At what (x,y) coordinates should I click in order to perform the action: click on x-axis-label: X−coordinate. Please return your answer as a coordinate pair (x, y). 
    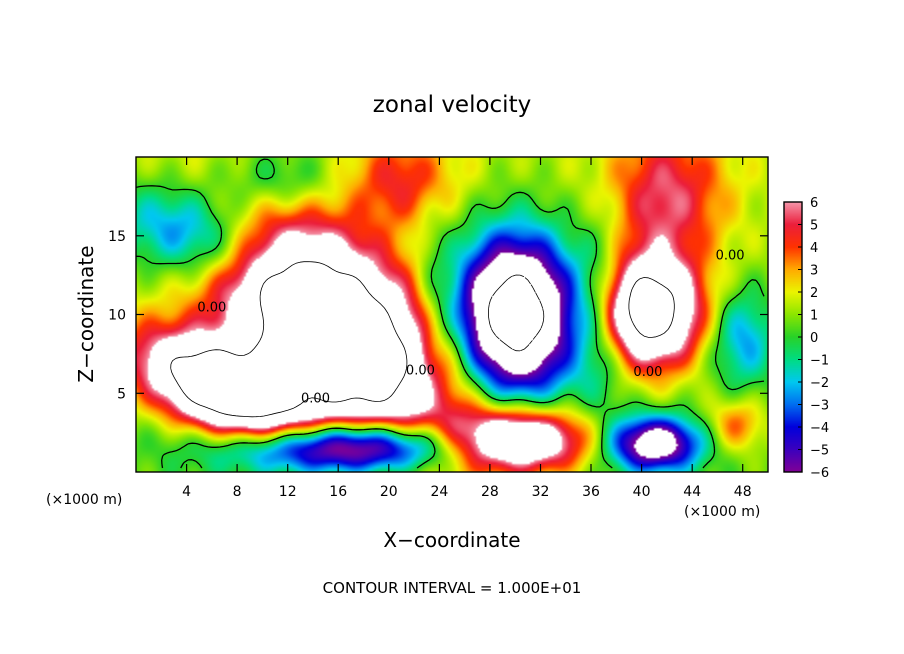
    Looking at the image, I should click on (451, 540).